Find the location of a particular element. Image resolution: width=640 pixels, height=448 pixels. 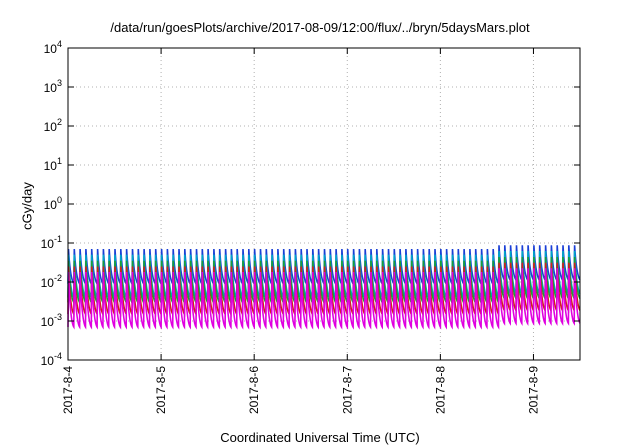

y-tick-label: 10⁻⁴ is located at coordinates (51, 359).